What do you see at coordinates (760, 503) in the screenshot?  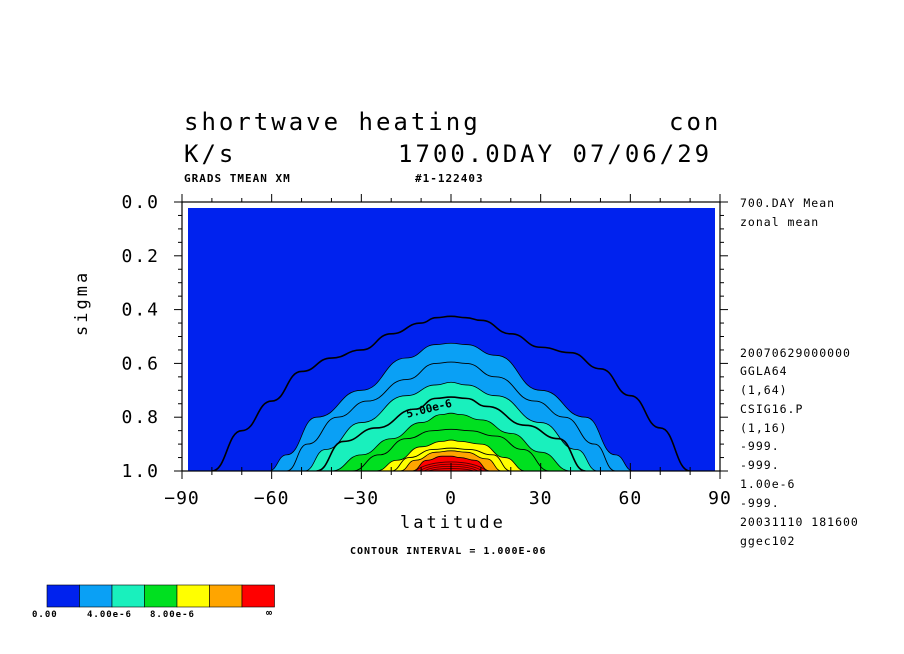 I see `side-info-8: -999.` at bounding box center [760, 503].